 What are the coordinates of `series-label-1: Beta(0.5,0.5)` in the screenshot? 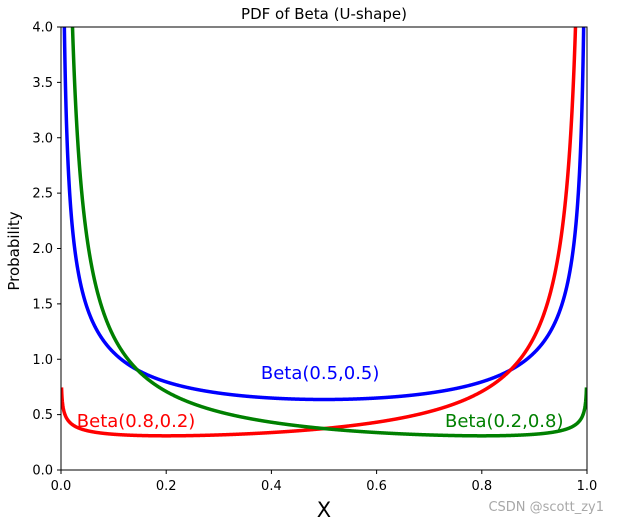 It's located at (320, 373).